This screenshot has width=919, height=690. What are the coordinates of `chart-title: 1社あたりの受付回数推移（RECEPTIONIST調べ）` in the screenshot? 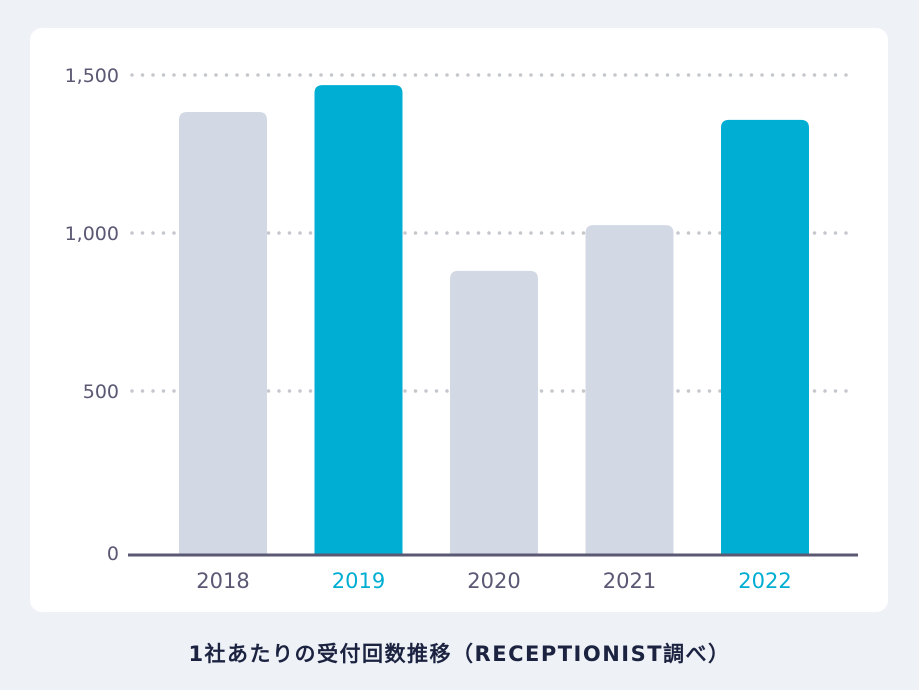 It's located at (459, 654).